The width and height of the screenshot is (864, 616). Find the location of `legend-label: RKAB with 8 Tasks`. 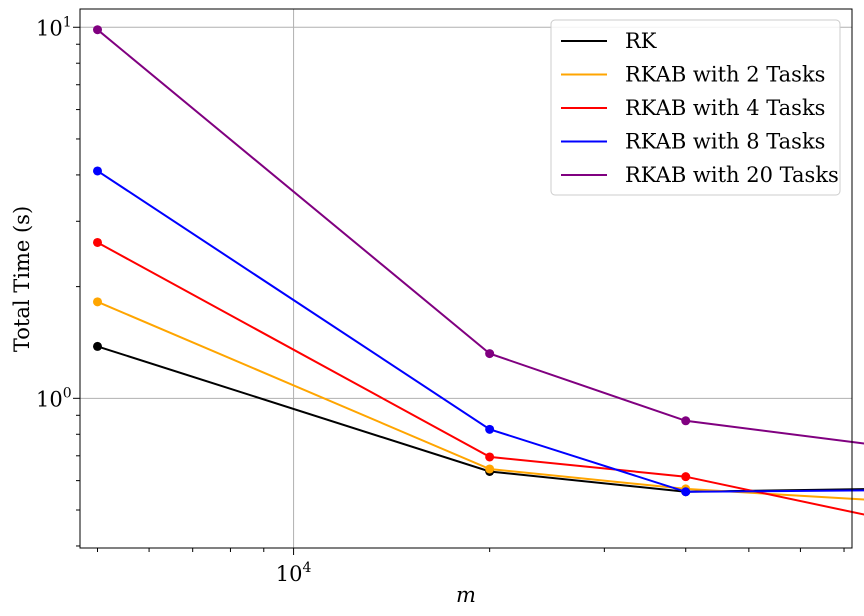

legend-label: RKAB with 8 Tasks is located at coordinates (725, 142).